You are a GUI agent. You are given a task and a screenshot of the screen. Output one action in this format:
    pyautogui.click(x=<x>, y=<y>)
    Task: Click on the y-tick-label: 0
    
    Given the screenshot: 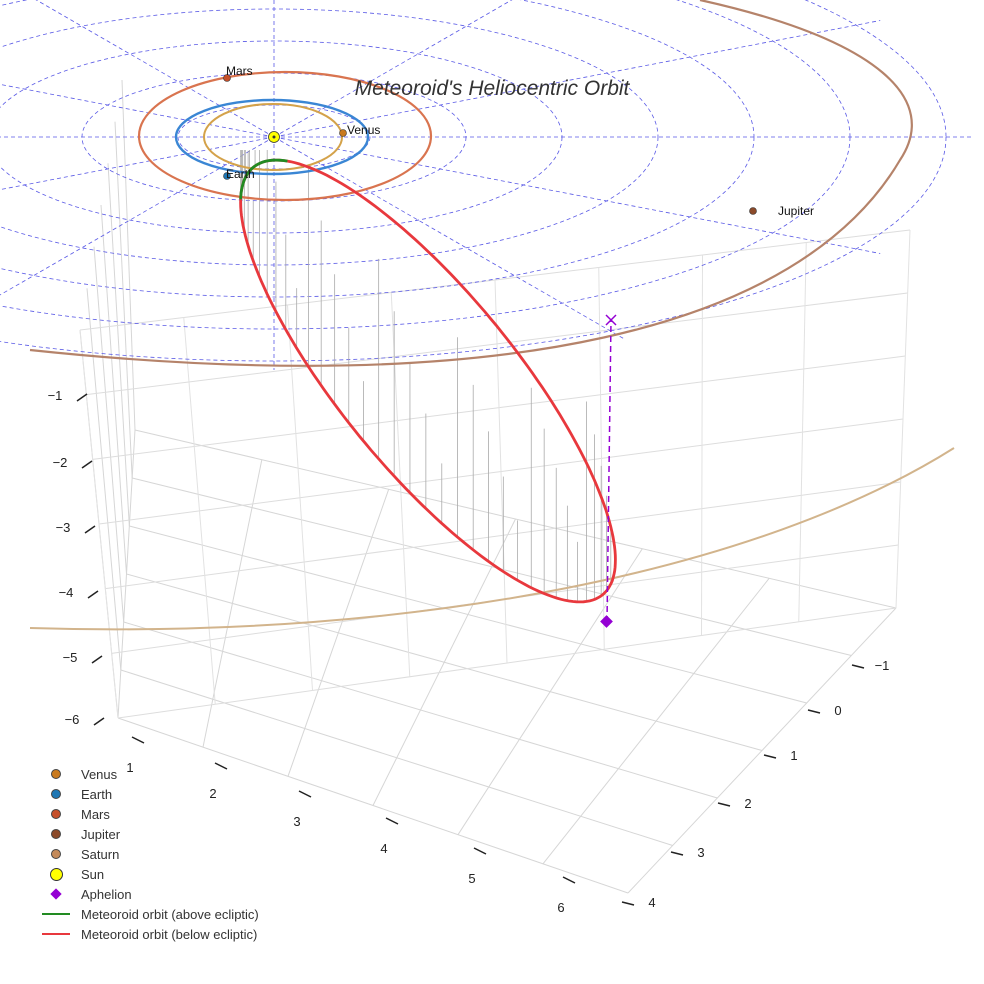 What is the action you would take?
    pyautogui.click(x=837, y=710)
    